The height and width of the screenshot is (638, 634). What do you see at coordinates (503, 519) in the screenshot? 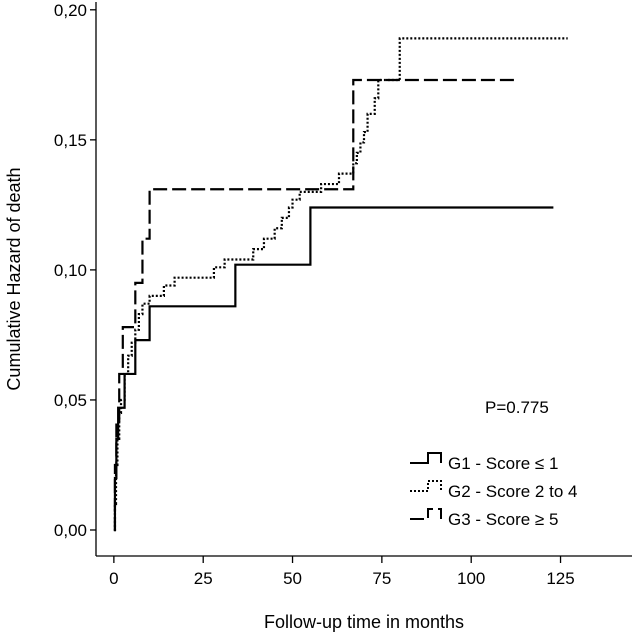
I see `legend-label-g3: G3 - Score ≥ 5` at bounding box center [503, 519].